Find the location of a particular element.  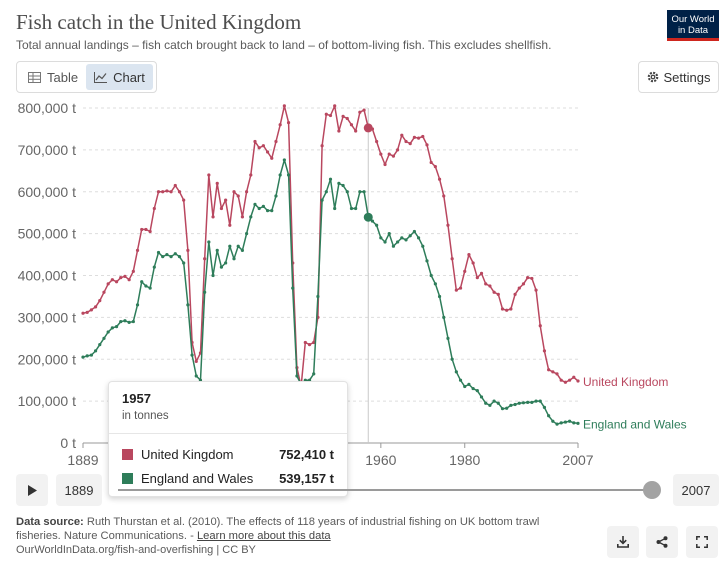

end-label-united-kingdom: United Kingdom is located at coordinates (625, 382).